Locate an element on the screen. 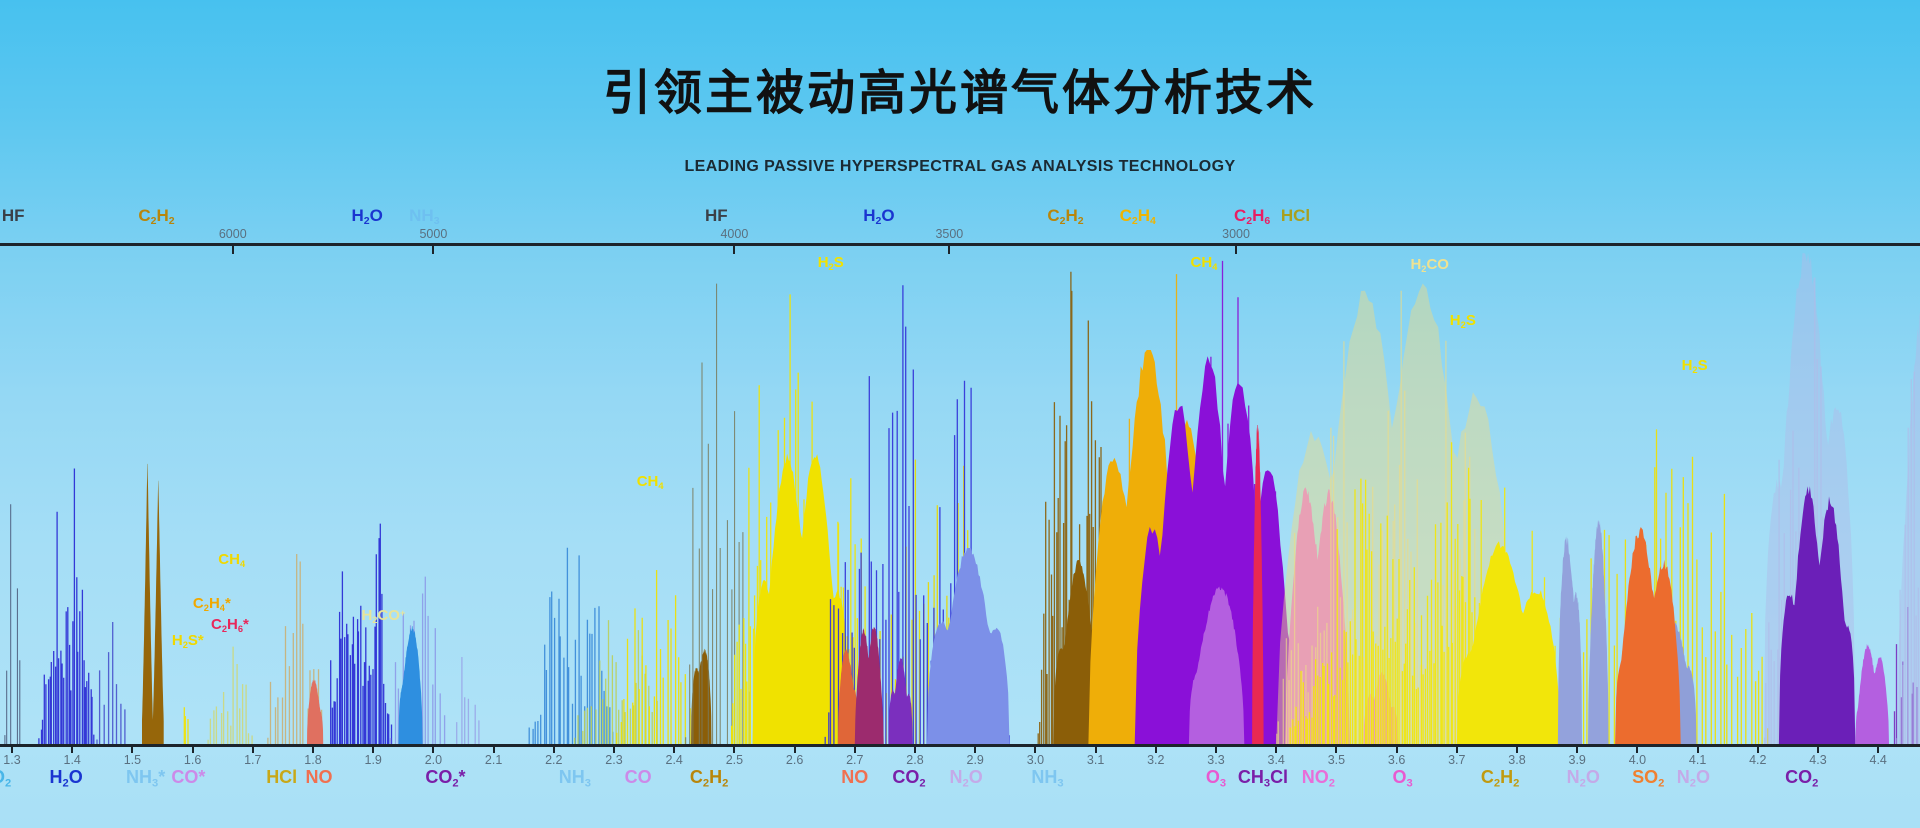  bottom-gas-label: CO2* is located at coordinates (445, 778).